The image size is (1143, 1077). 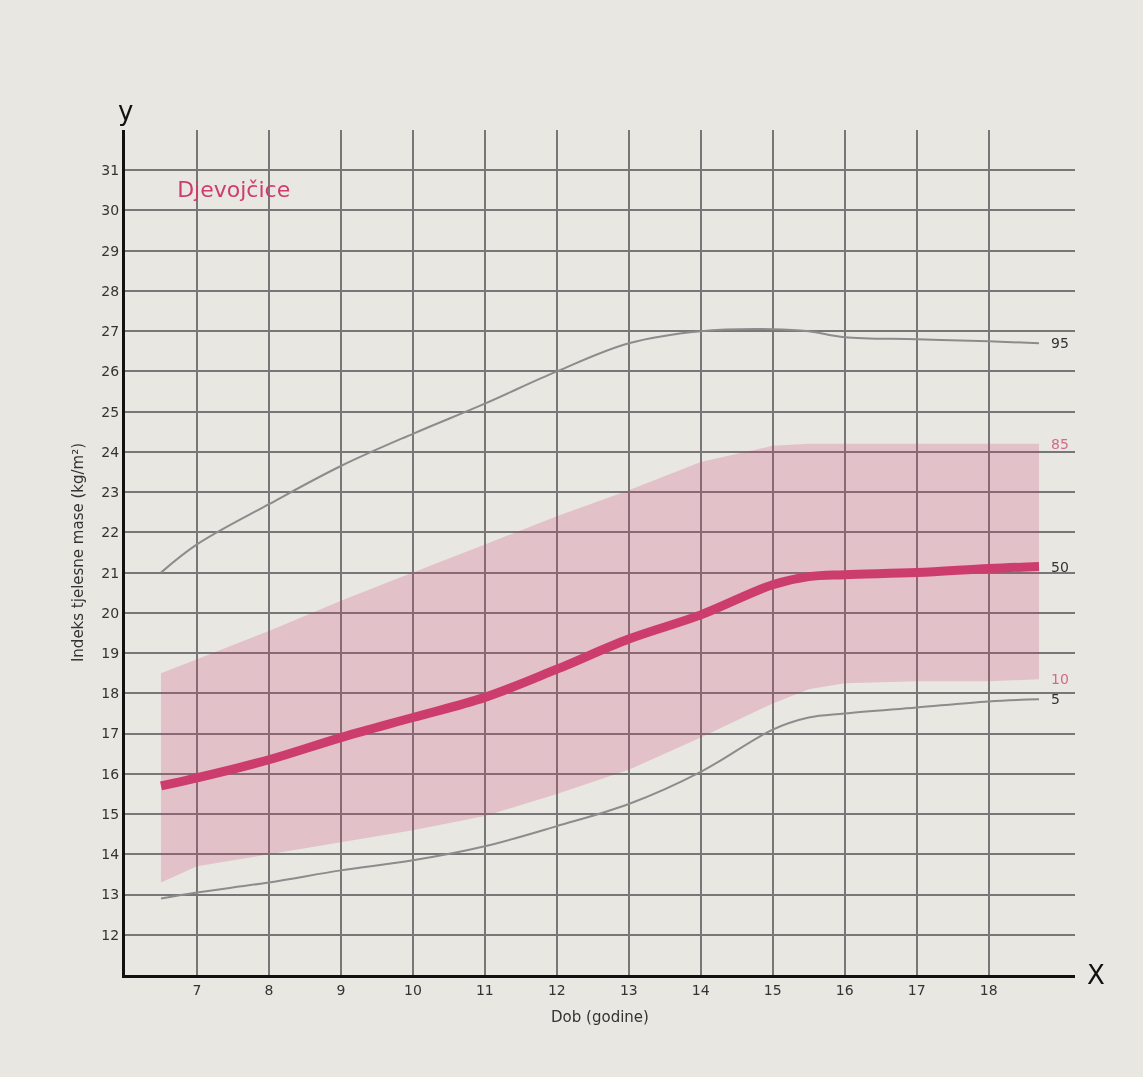 What do you see at coordinates (77, 552) in the screenshot?
I see `y-axis-title: Indeks tjelesne mase (kg/m²)` at bounding box center [77, 552].